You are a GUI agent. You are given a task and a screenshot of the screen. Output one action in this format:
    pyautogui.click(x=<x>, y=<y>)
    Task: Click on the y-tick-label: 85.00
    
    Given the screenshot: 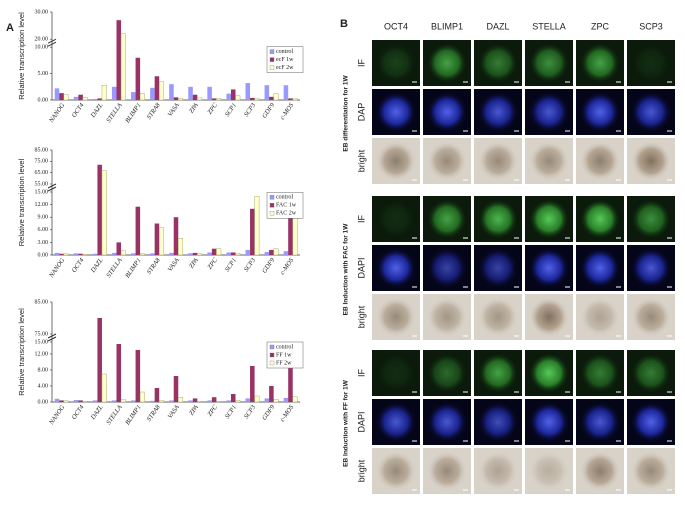 What is the action you would take?
    pyautogui.click(x=42, y=150)
    